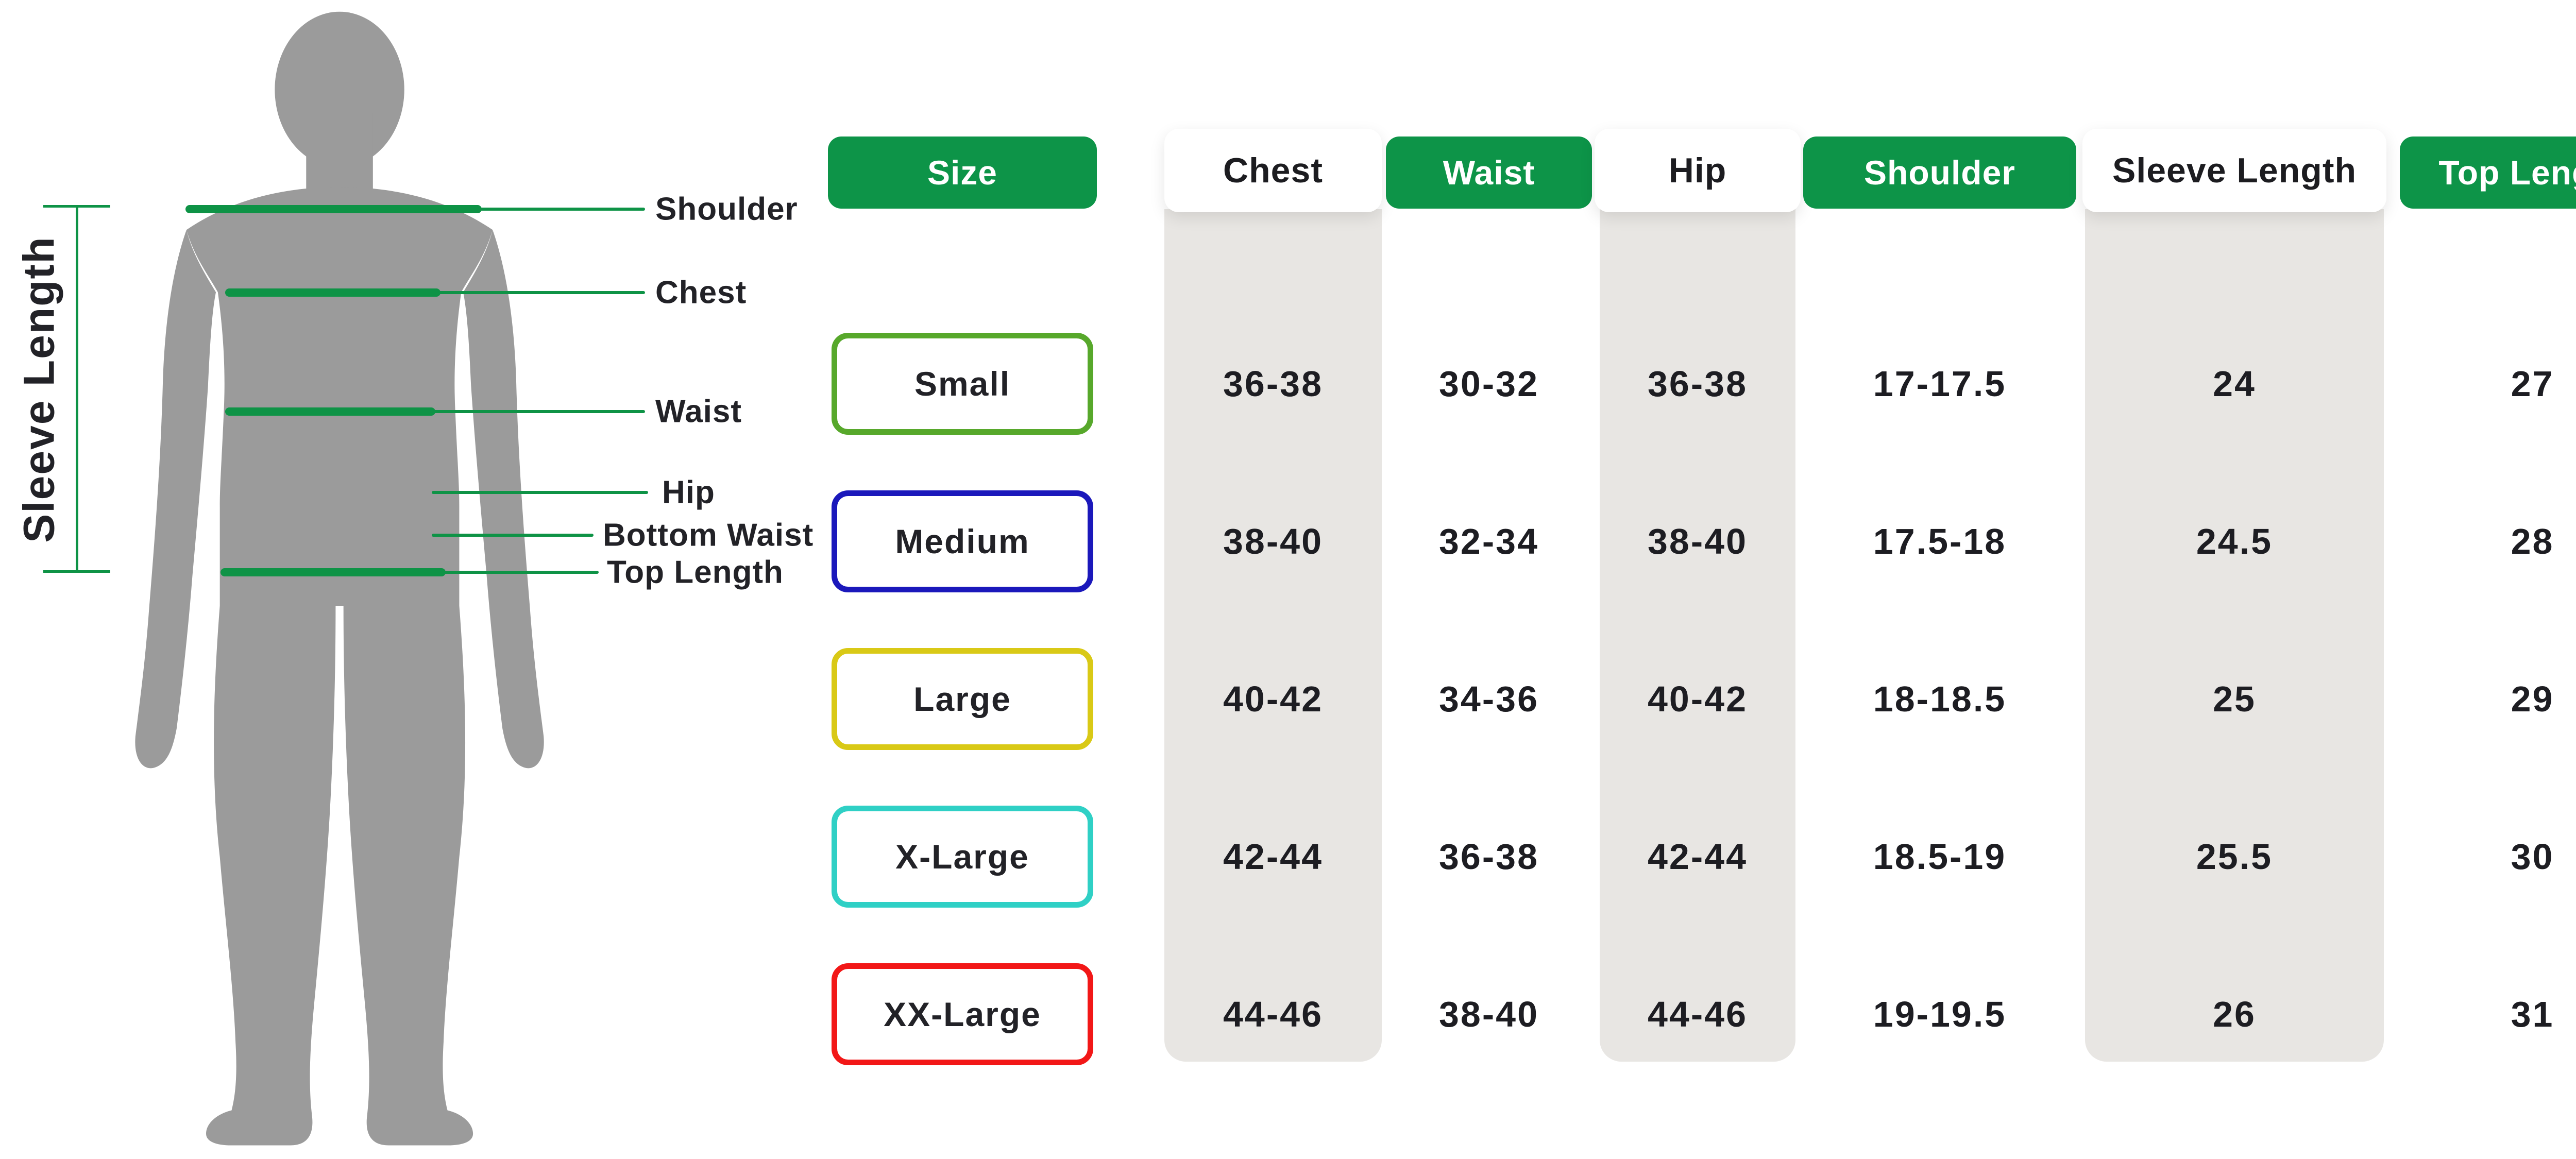 The height and width of the screenshot is (1159, 2576). What do you see at coordinates (330, 411) in the screenshot?
I see `waist-measure-line` at bounding box center [330, 411].